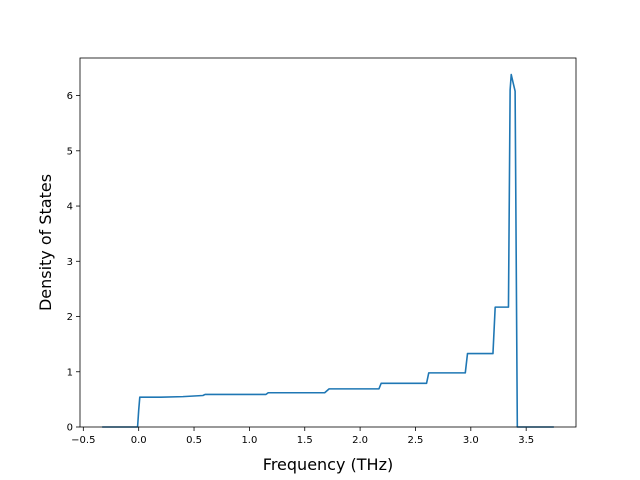 Image resolution: width=640 pixels, height=480 pixels. Describe the element at coordinates (45, 242) in the screenshot. I see `y-axis-label: Density of States` at that location.